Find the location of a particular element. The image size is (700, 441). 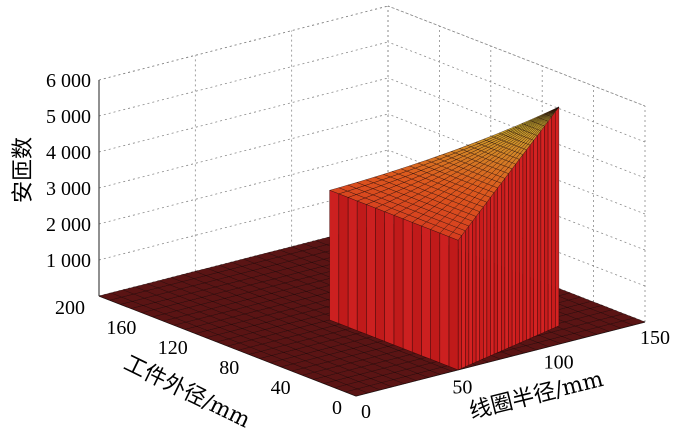

x-tick-label: 150 is located at coordinates (655, 338).